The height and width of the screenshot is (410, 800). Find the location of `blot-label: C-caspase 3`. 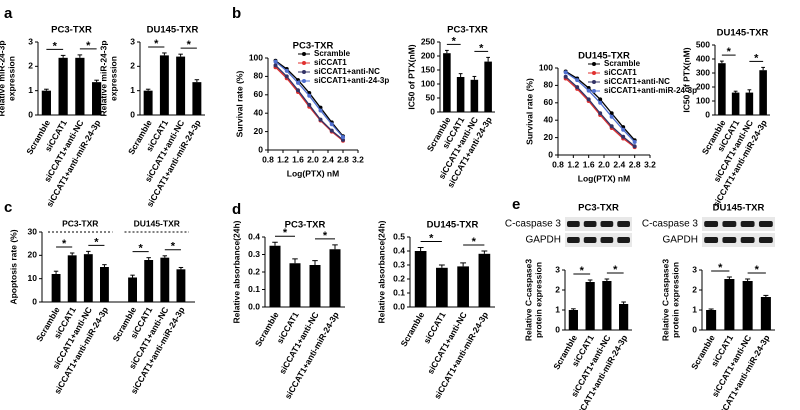

blot-label: C-caspase 3 is located at coordinates (533, 224).